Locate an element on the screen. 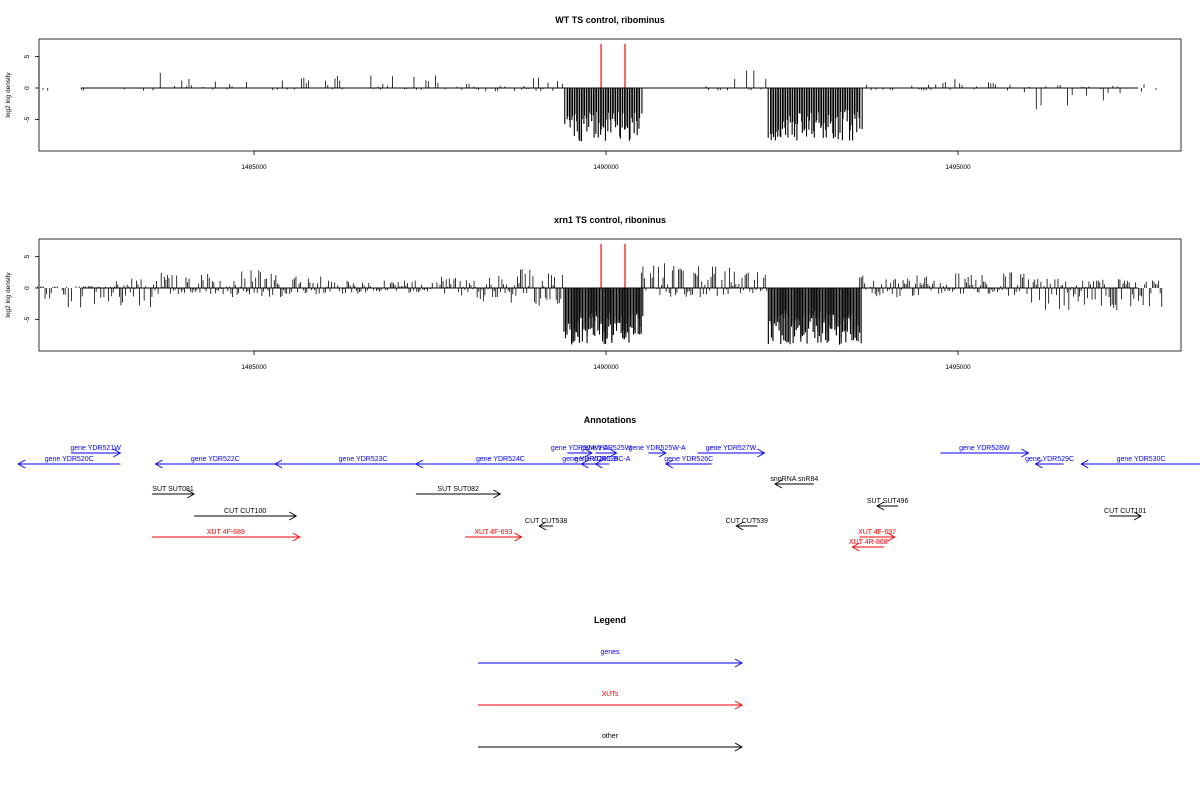 The width and height of the screenshot is (1200, 800). feature-label: XUT 4F-693 is located at coordinates (493, 532).